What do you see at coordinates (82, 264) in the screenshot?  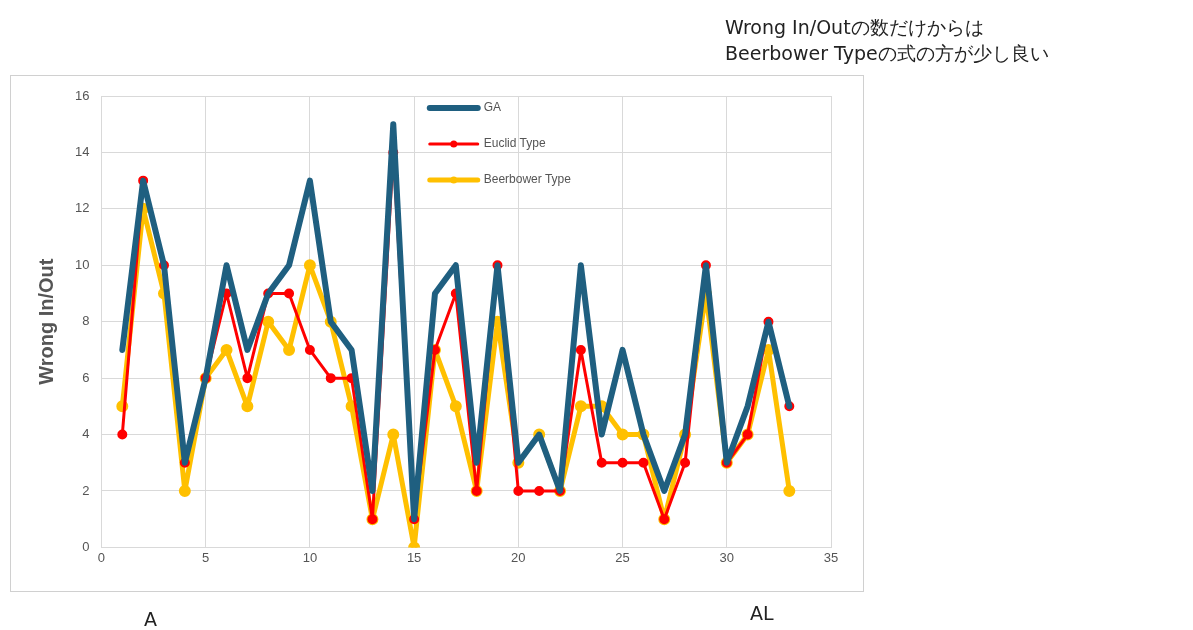 I see `y-tick-label: 10` at bounding box center [82, 264].